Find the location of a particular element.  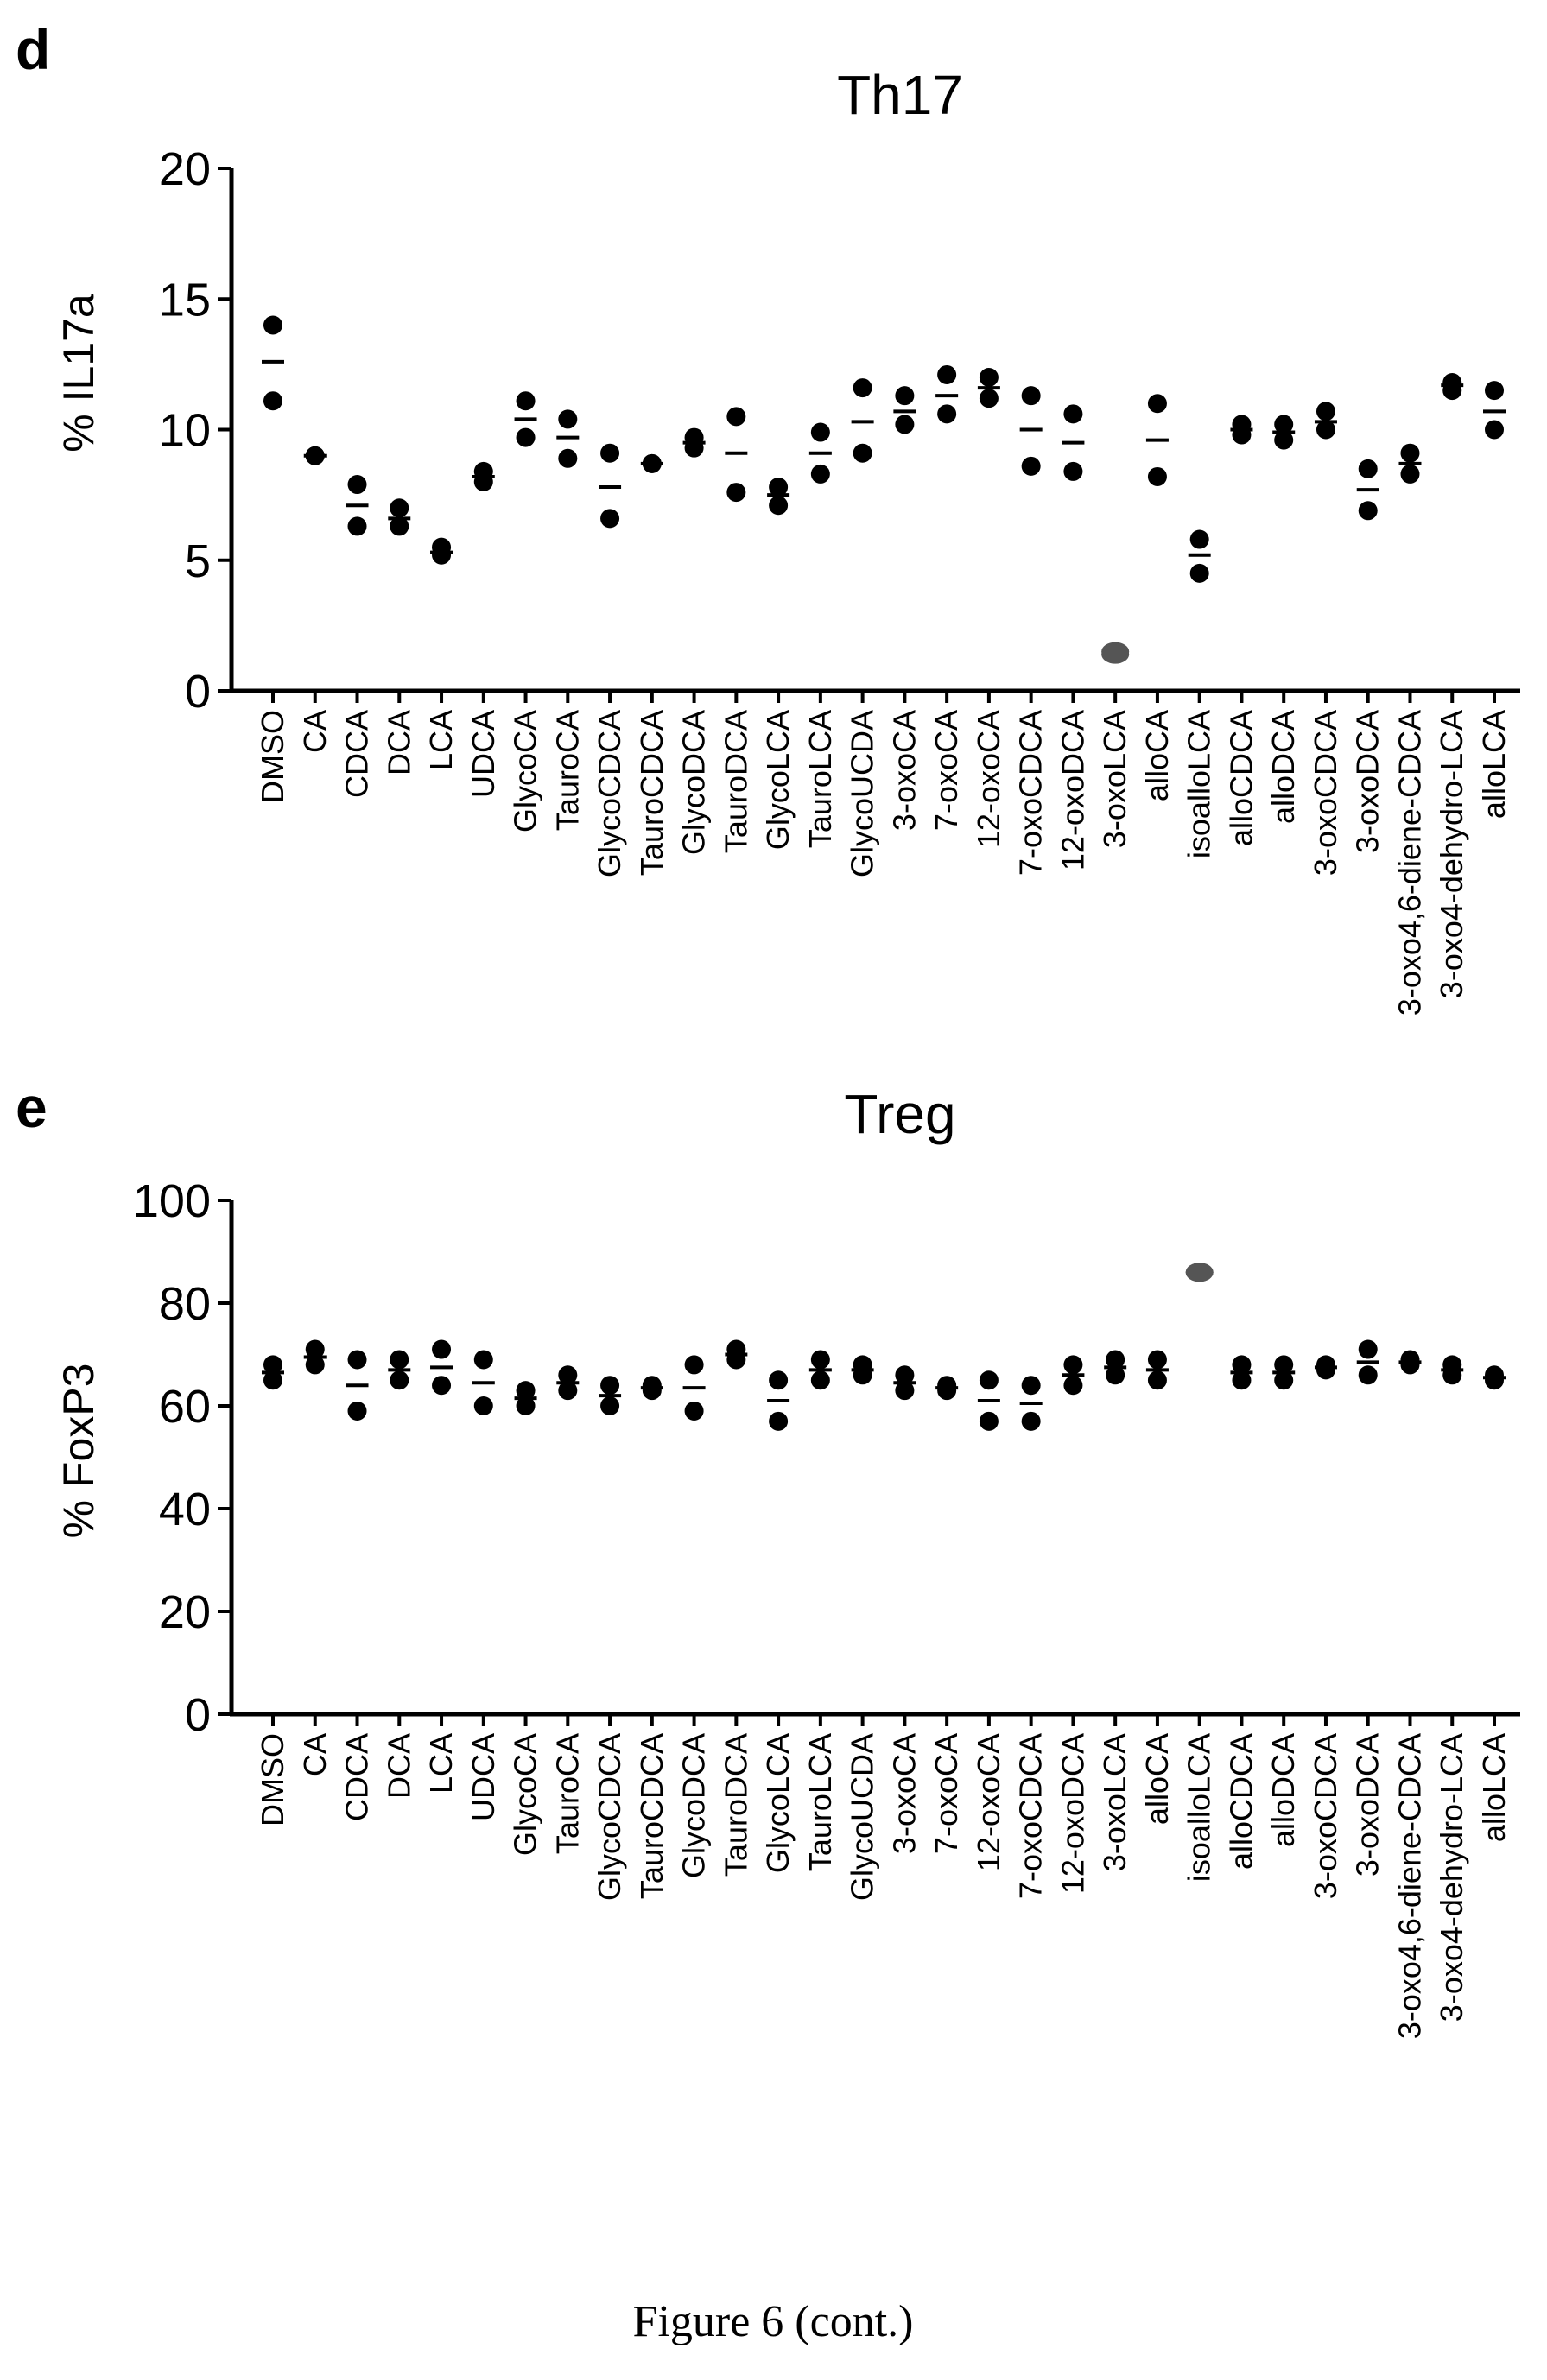

data-point-highlight is located at coordinates (1199, 1273).